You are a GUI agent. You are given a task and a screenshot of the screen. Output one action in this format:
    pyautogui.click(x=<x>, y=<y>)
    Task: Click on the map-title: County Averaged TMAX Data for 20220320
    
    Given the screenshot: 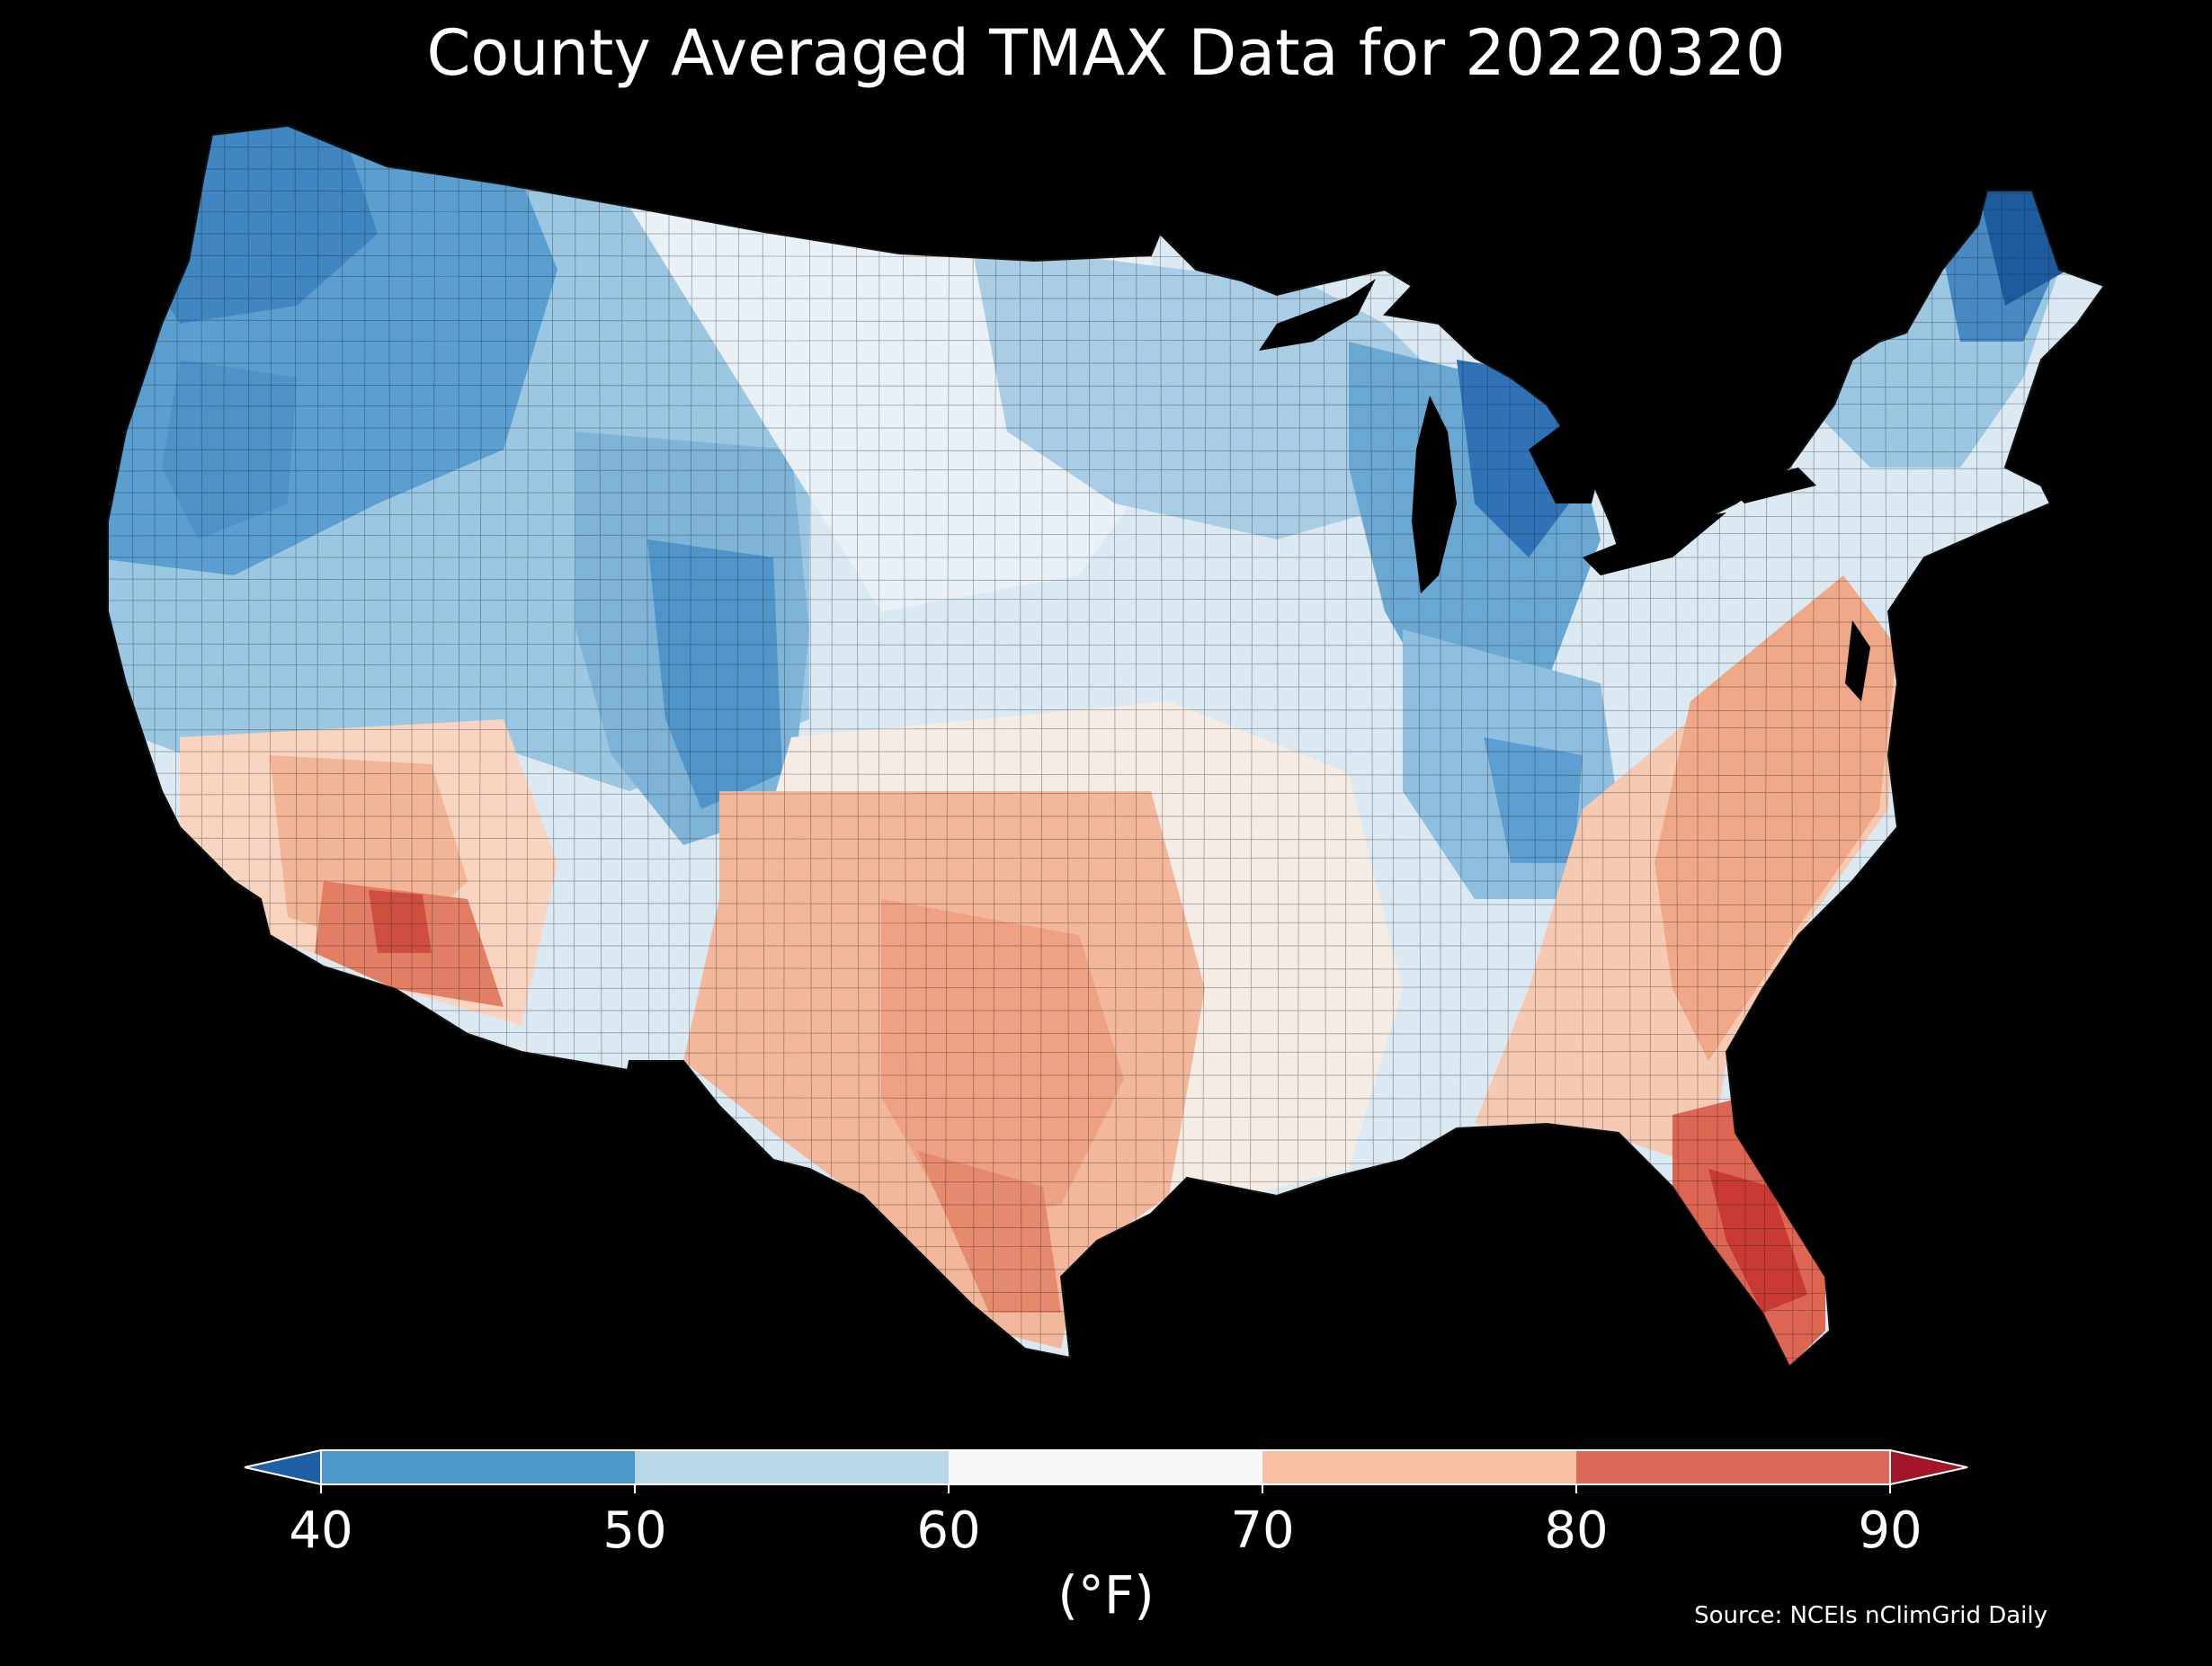 What is the action you would take?
    pyautogui.click(x=1106, y=53)
    